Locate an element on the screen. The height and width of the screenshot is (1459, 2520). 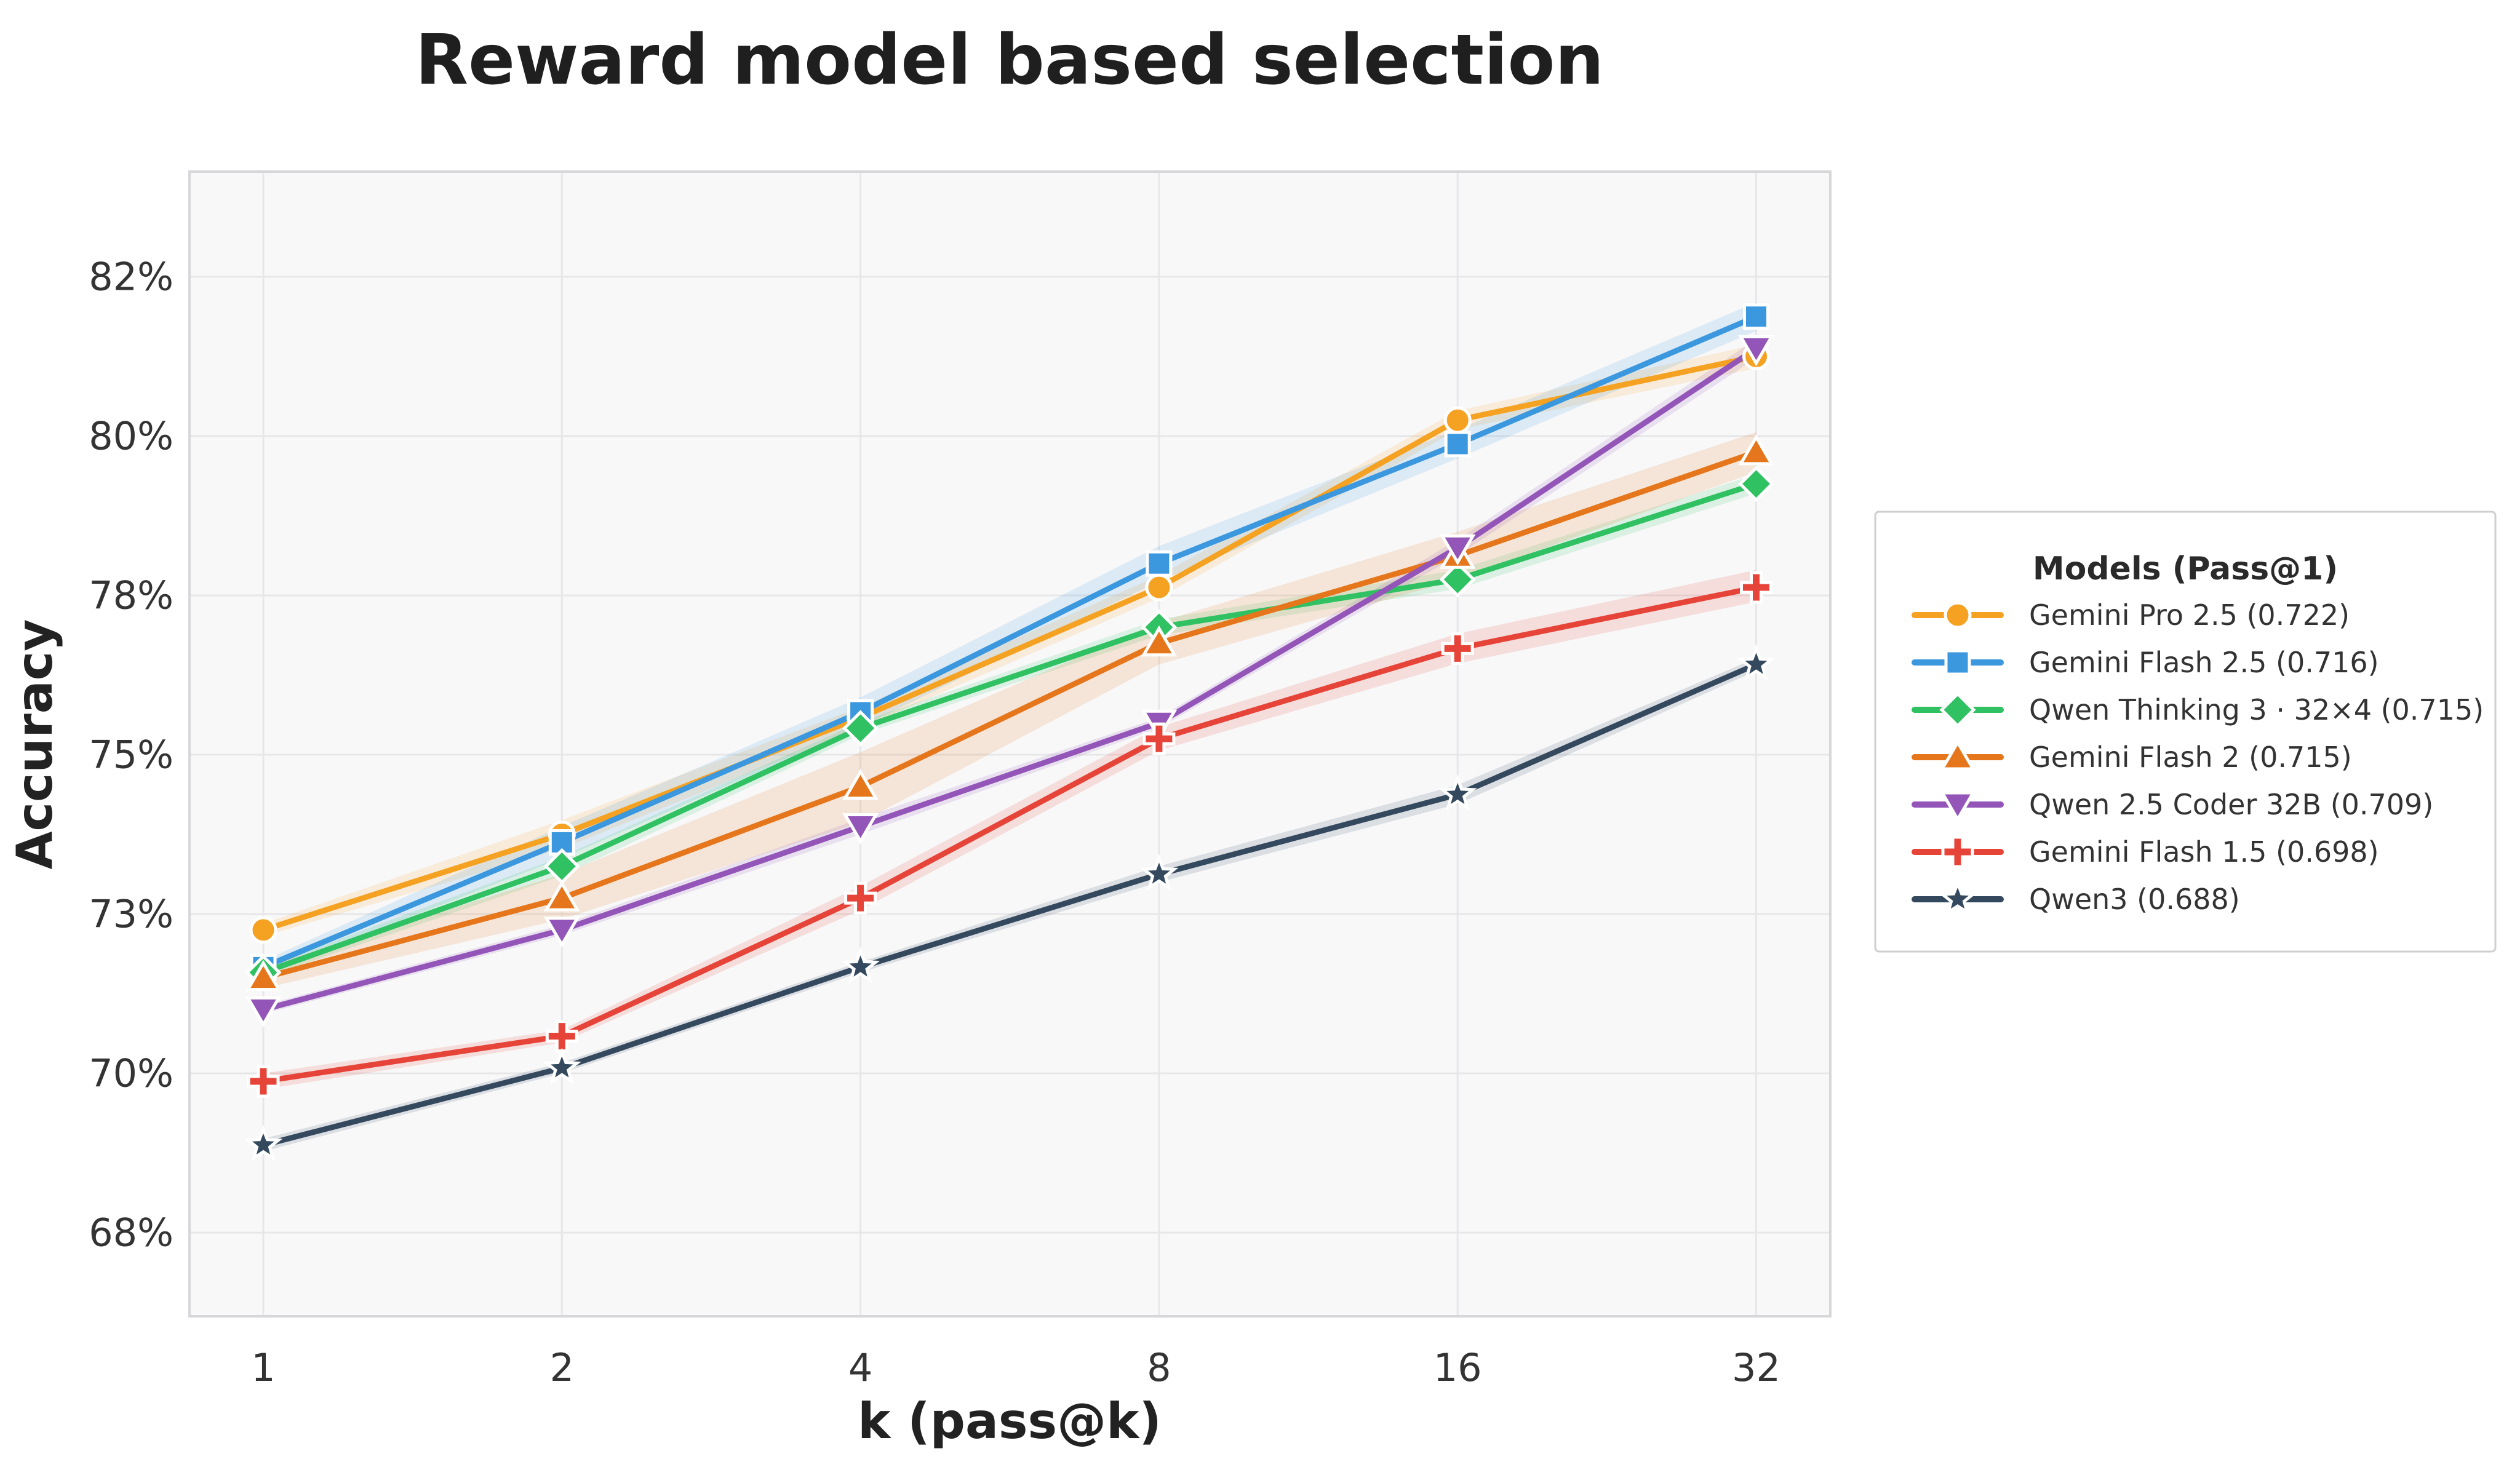
legend-item-label: Qwen 2.5 Coder 32B (0.709) is located at coordinates (2231, 804).